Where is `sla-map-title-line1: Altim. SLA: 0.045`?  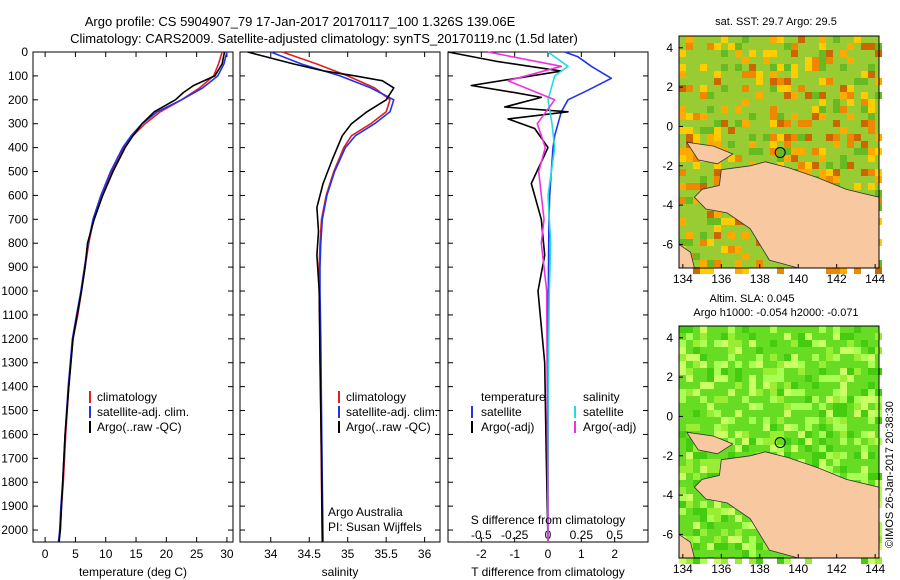
sla-map-title-line1: Altim. SLA: 0.045 is located at coordinates (752, 299).